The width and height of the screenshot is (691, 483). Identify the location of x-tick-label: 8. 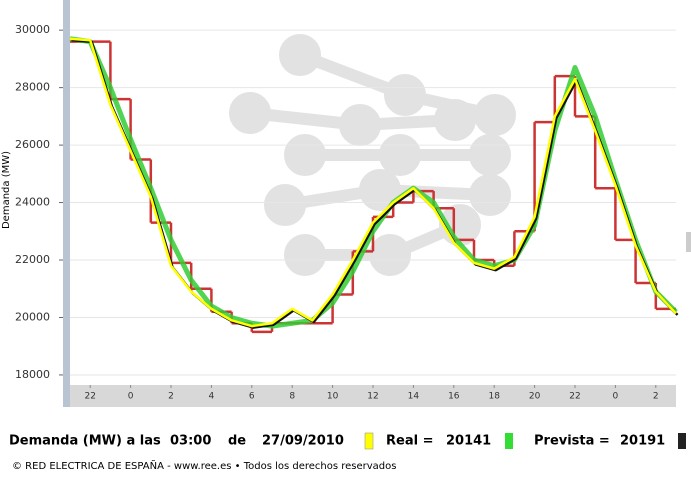
(292, 397).